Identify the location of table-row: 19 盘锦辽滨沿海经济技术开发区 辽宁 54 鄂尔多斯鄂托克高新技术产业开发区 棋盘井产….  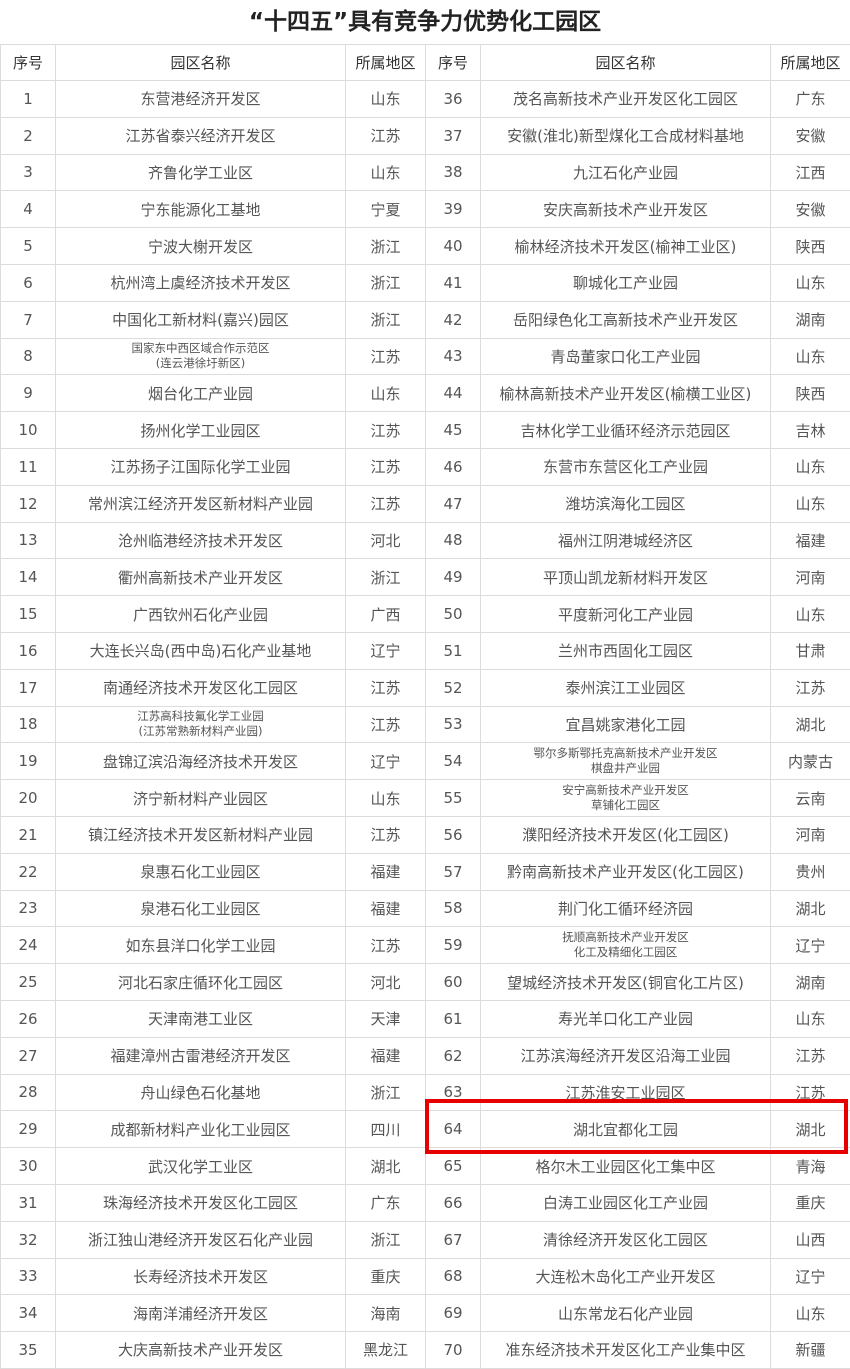
(425, 761).